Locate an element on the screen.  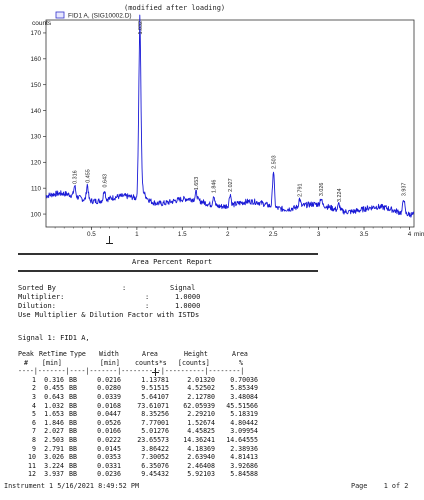
table-row: 8 2.503 BB 0.0222 23.65573 14.36241 14.64555 is located at coordinates (138, 440).